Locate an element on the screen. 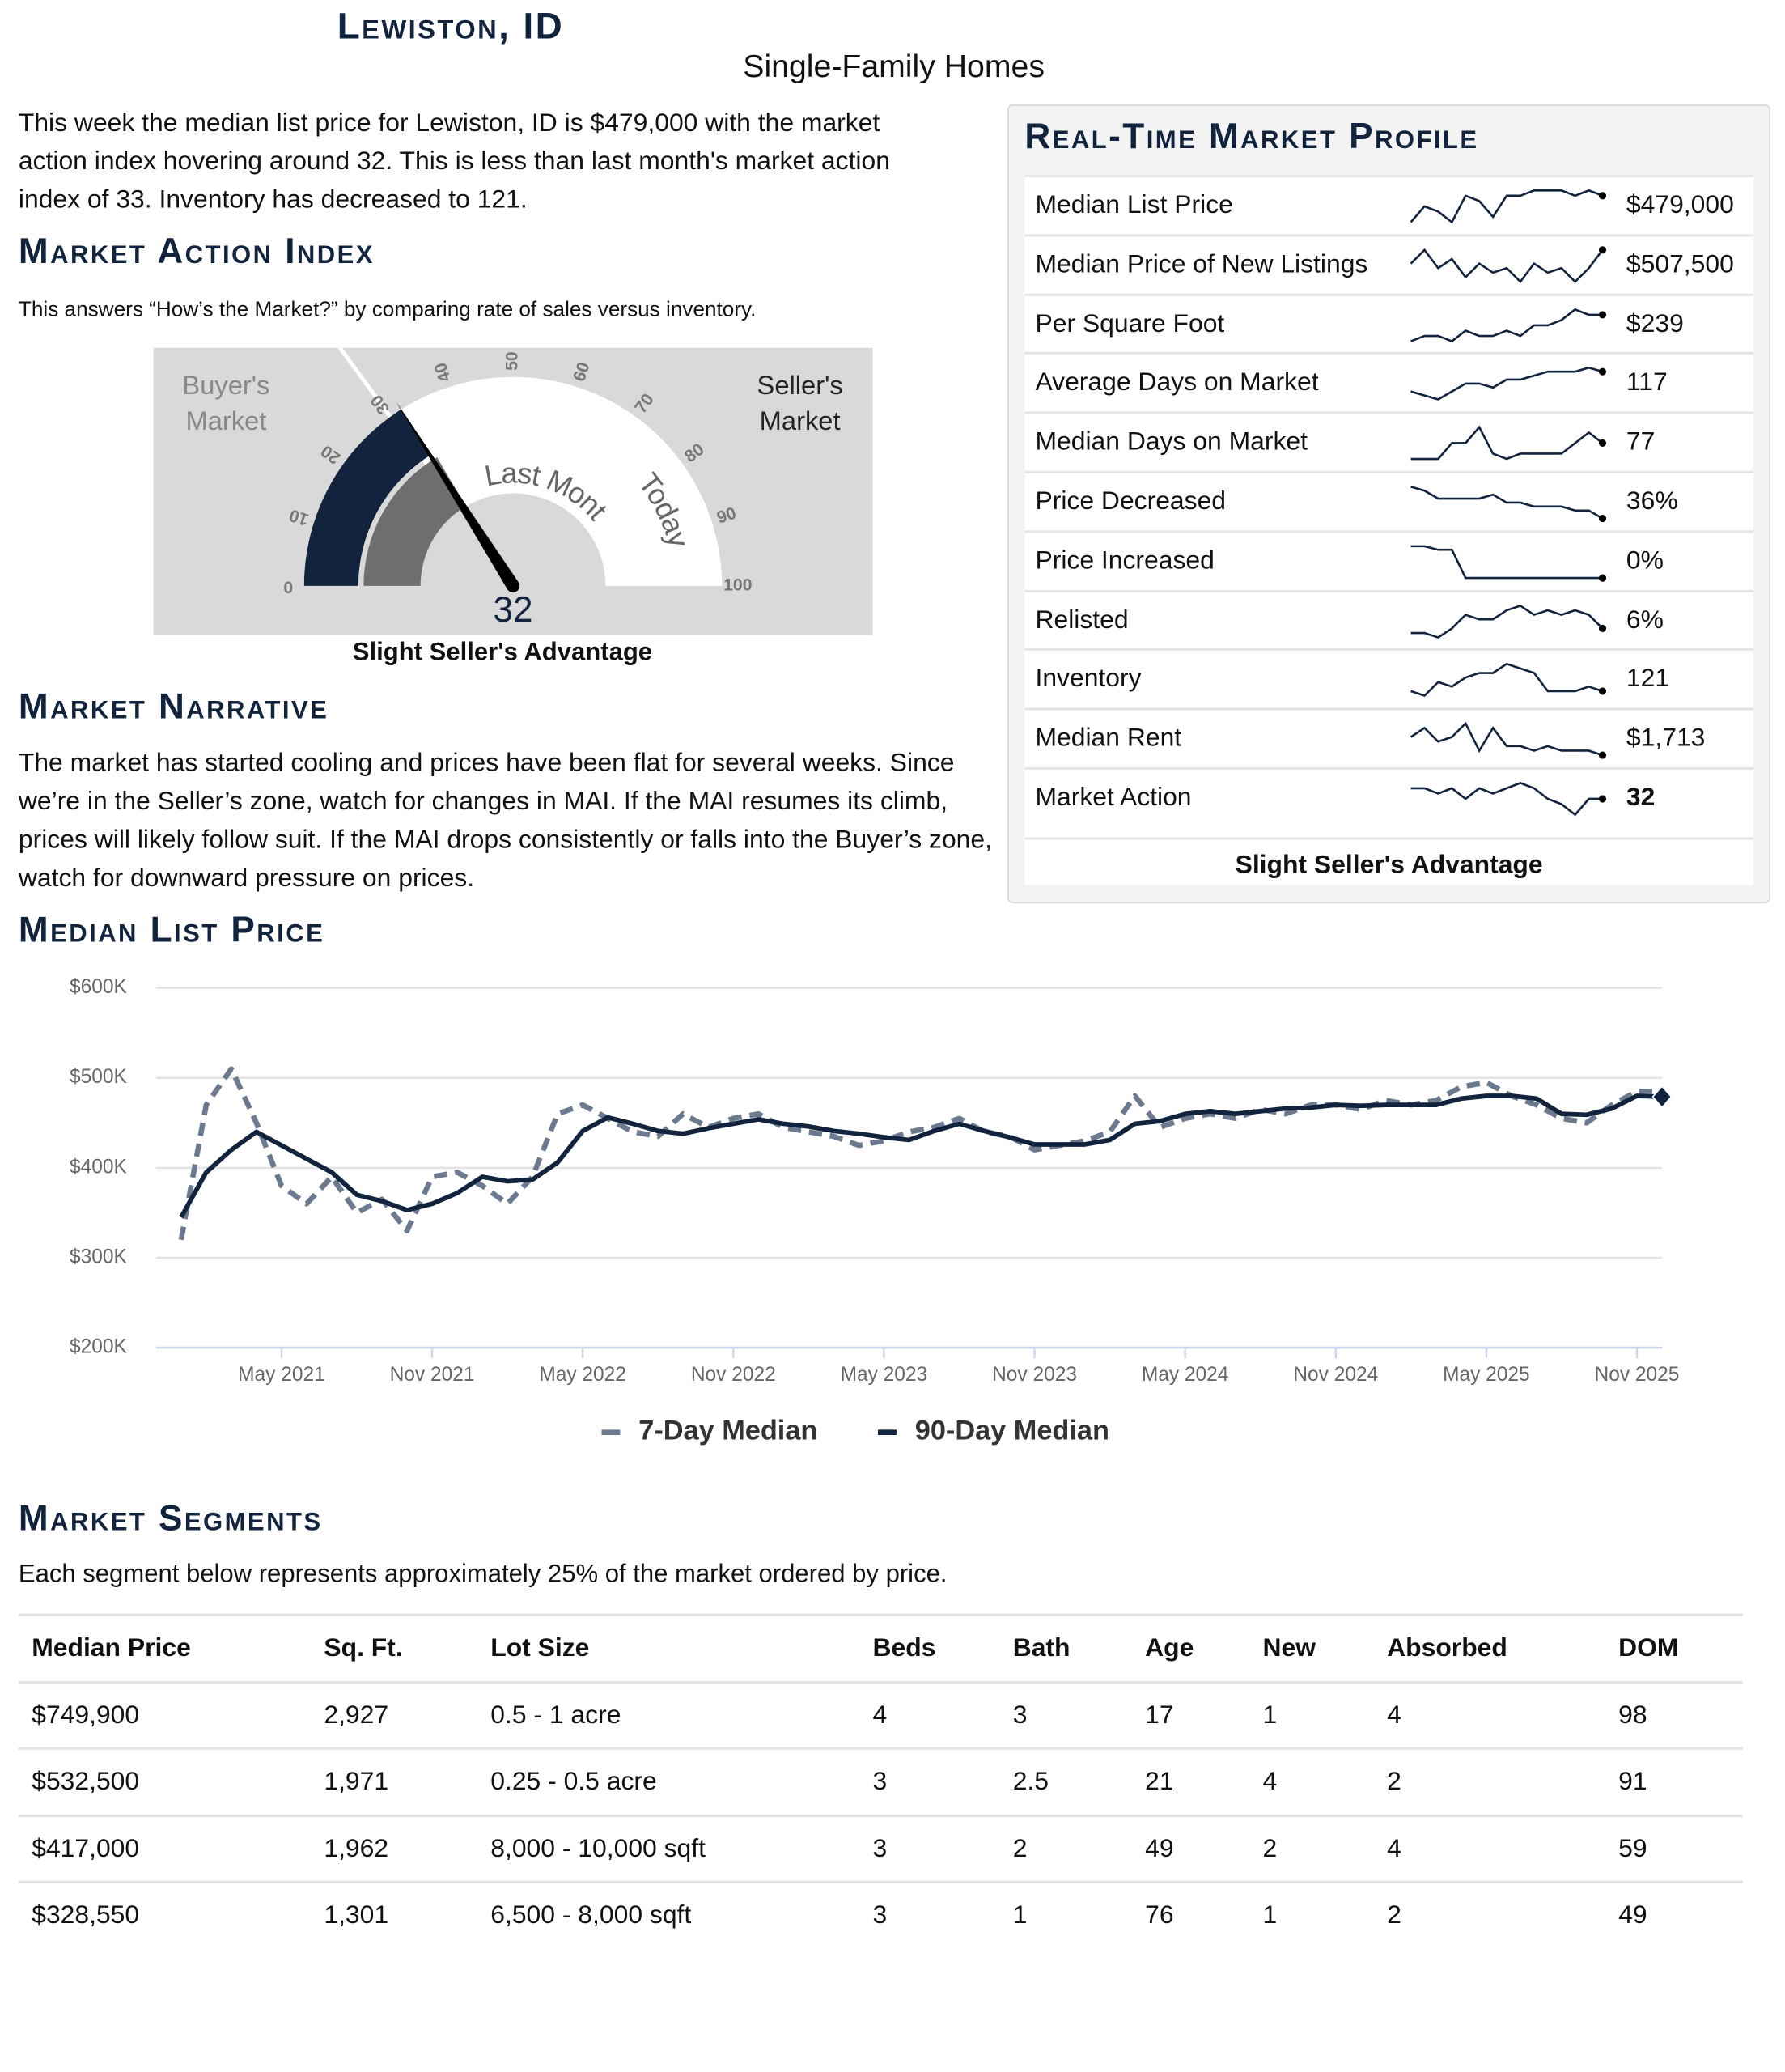 The height and width of the screenshot is (2072, 1785). table-cell: 2,927 is located at coordinates (356, 1715).